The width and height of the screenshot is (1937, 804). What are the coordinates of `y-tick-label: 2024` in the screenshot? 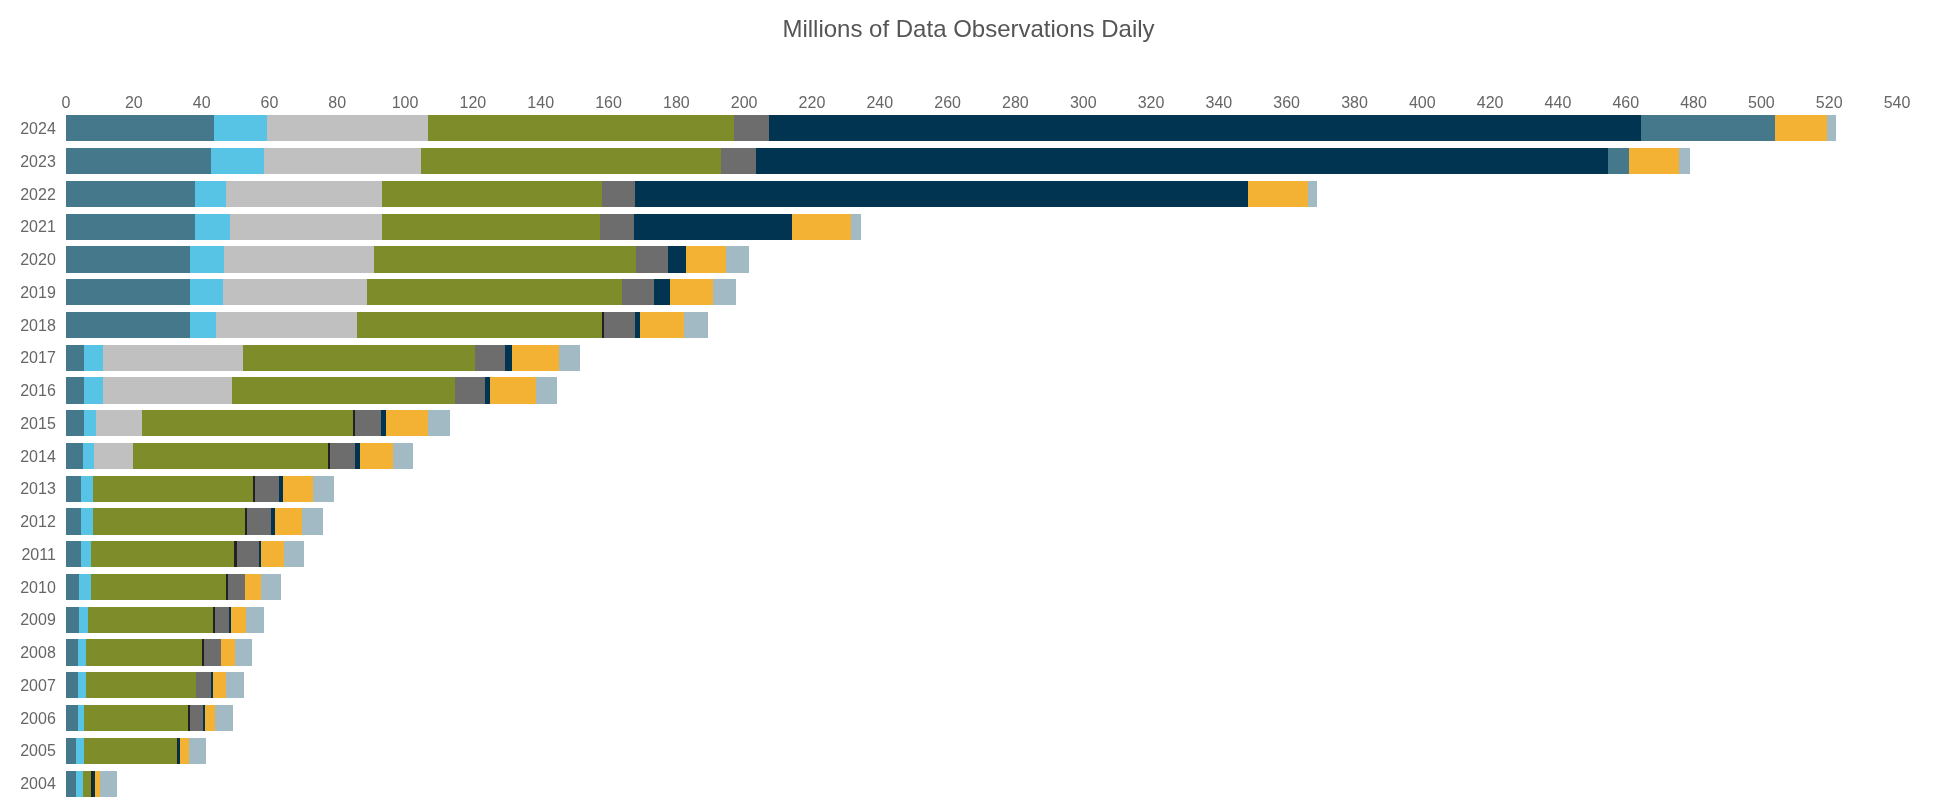 It's located at (38, 128).